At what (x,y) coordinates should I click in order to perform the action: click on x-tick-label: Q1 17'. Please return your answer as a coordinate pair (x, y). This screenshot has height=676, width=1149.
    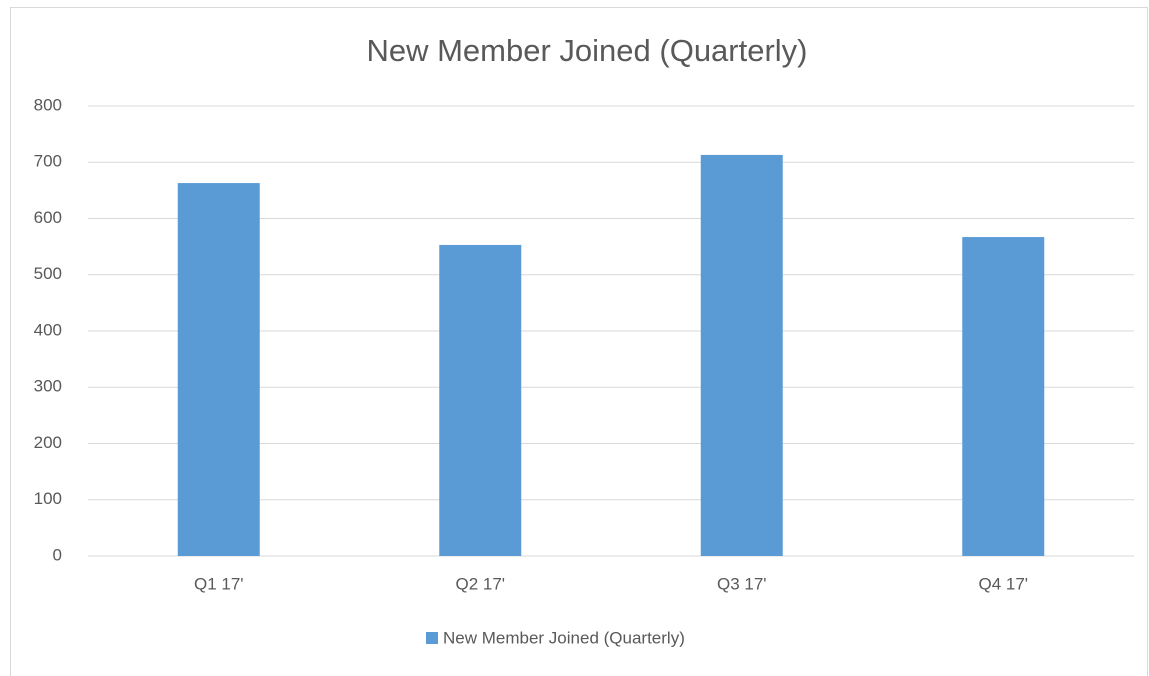
    Looking at the image, I should click on (219, 583).